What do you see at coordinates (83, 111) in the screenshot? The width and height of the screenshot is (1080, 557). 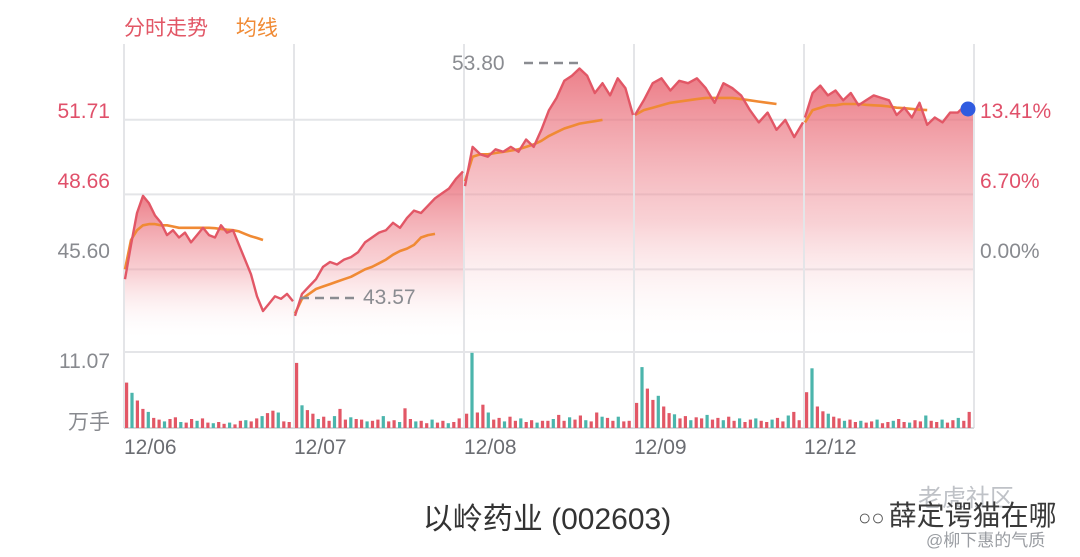 I see `y-label-top: 51.71` at bounding box center [83, 111].